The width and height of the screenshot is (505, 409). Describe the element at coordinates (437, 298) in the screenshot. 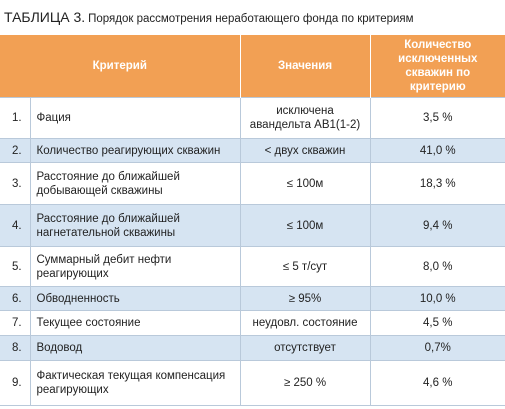

I see `percent: 10,0 %` at that location.